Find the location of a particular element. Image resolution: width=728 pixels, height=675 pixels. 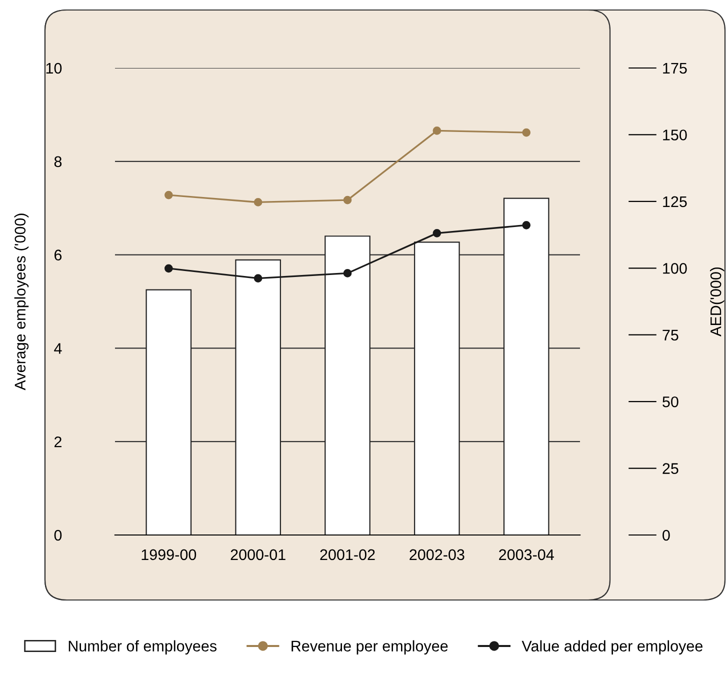

x-tick-label: 2003-04 is located at coordinates (526, 554).